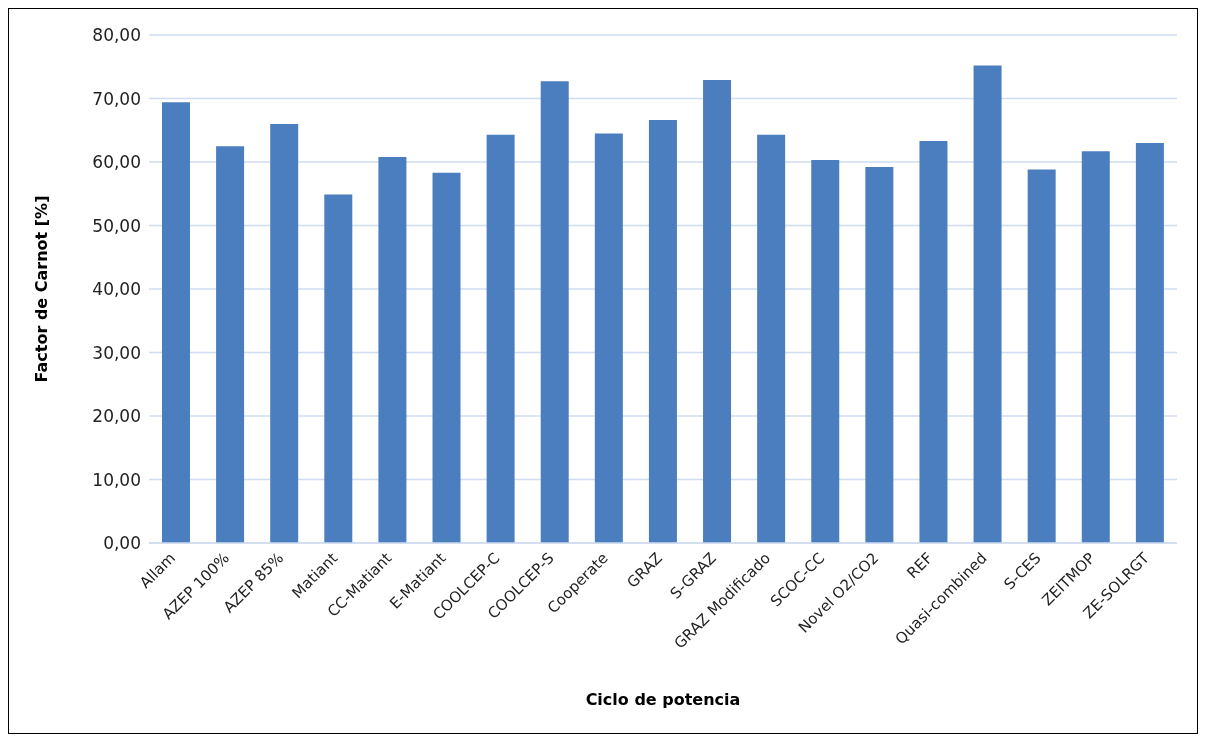  I want to click on y-tick-label: 20,00, so click(116, 416).